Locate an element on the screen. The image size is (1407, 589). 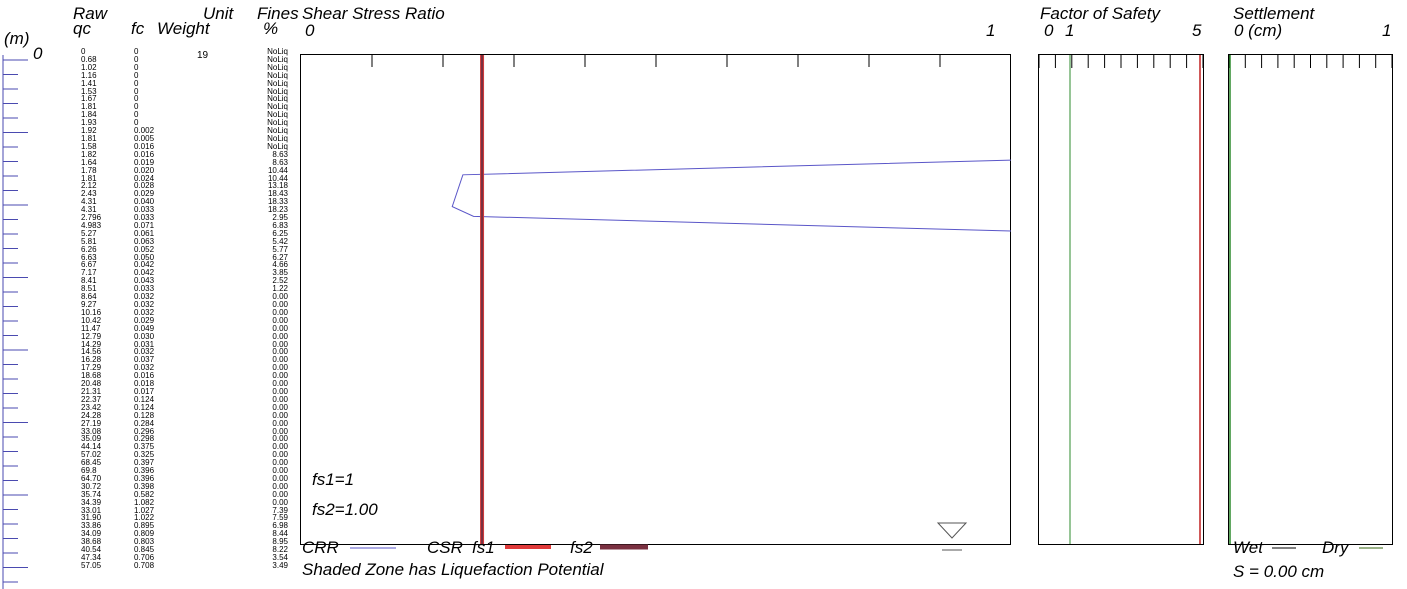
qc-value: 16.28 is located at coordinates (91, 360).